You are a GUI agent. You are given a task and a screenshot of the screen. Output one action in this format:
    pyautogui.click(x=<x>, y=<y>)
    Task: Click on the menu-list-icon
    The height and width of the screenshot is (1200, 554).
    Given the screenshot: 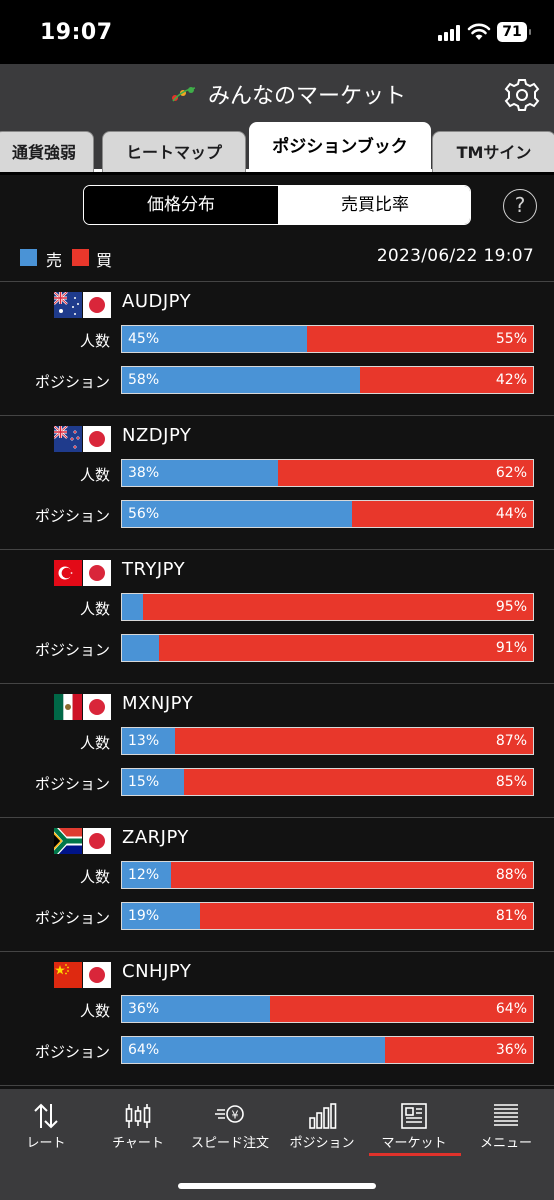 What is the action you would take?
    pyautogui.click(x=506, y=1115)
    